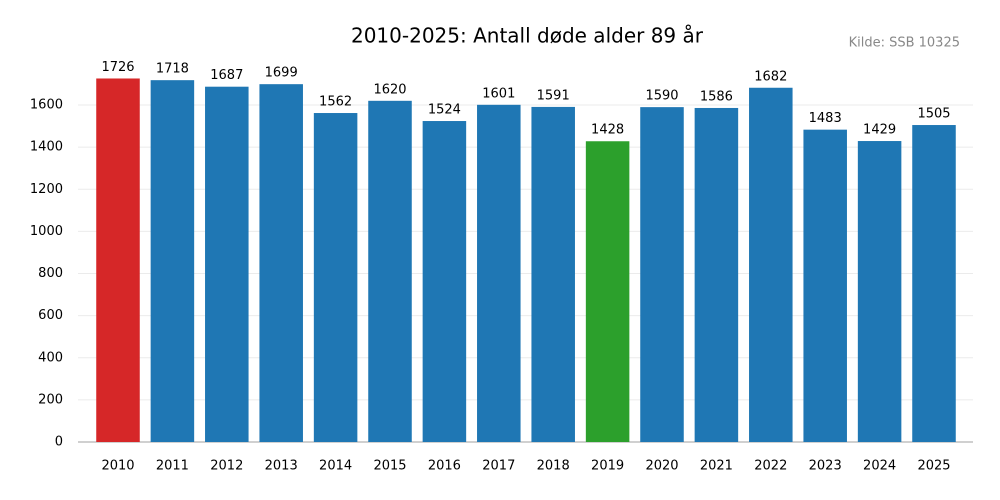 The width and height of the screenshot is (1000, 500). What do you see at coordinates (498, 93) in the screenshot?
I see `value-label: 1601` at bounding box center [498, 93].